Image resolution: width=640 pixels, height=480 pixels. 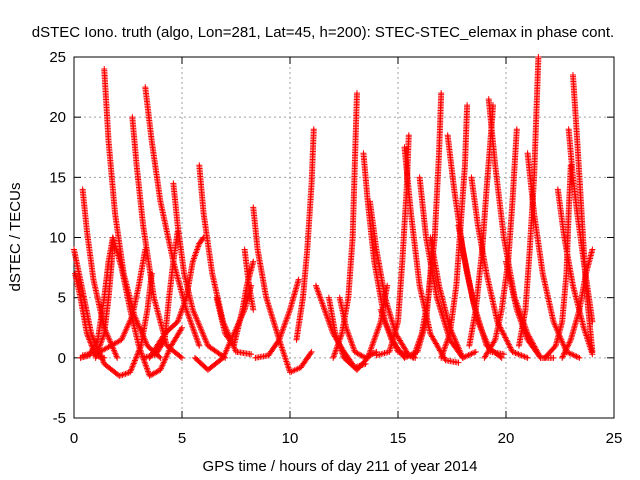 What do you see at coordinates (57, 177) in the screenshot?
I see `y-tick-label: 15` at bounding box center [57, 177].